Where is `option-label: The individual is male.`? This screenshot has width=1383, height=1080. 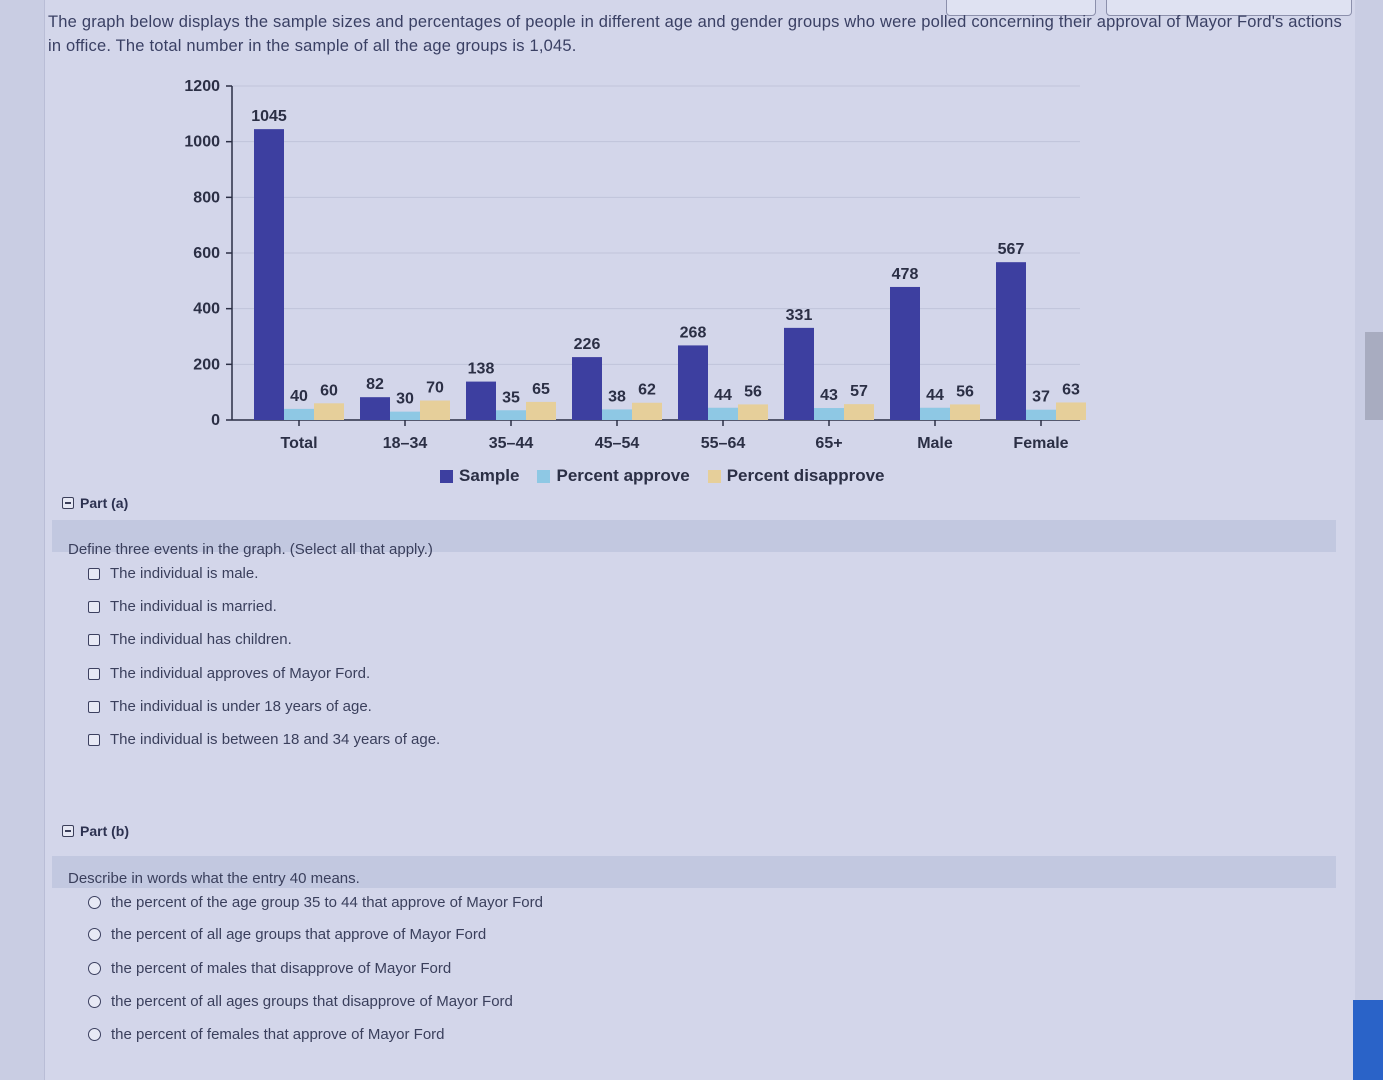 option-label: The individual is male. is located at coordinates (184, 573).